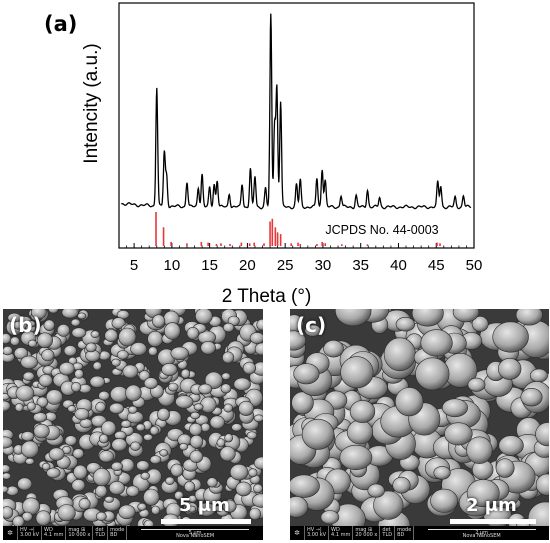 The image size is (550, 543). I want to click on panel-label-c: (c), so click(311, 325).